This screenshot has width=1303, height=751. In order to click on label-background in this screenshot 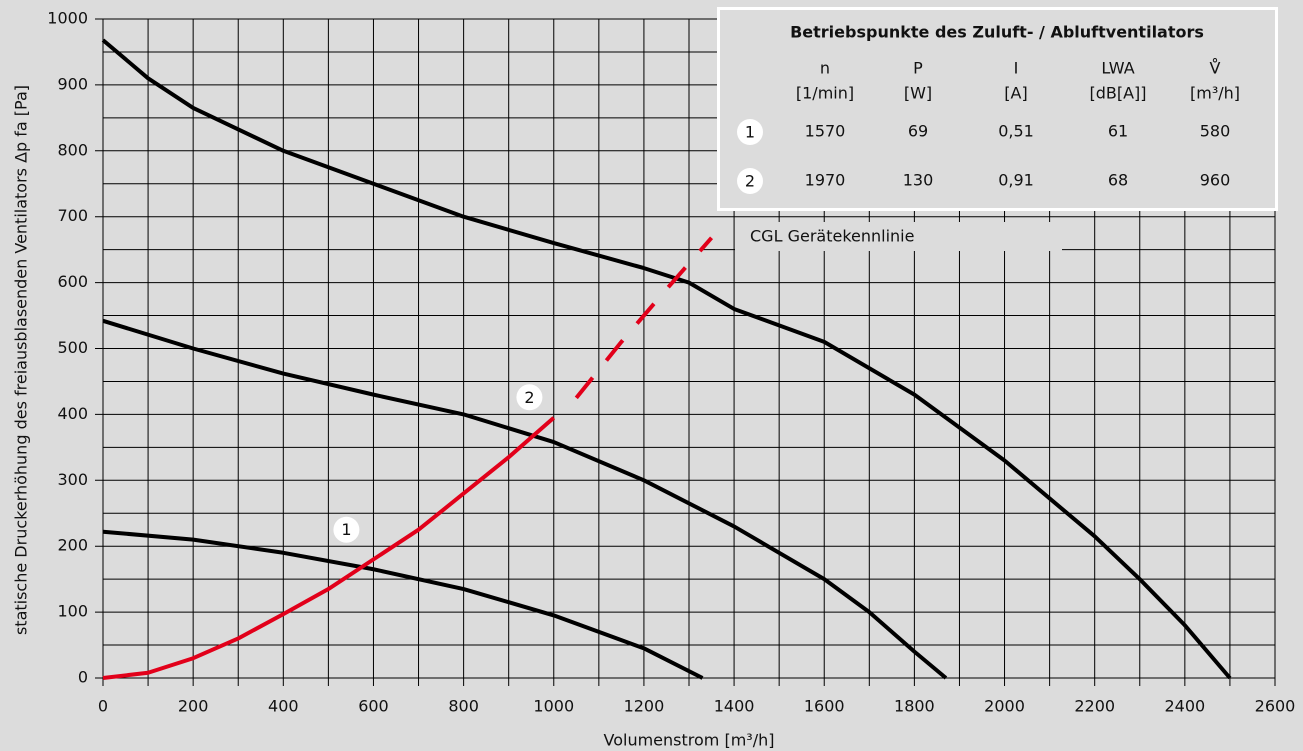, I will do `click(898, 236)`.